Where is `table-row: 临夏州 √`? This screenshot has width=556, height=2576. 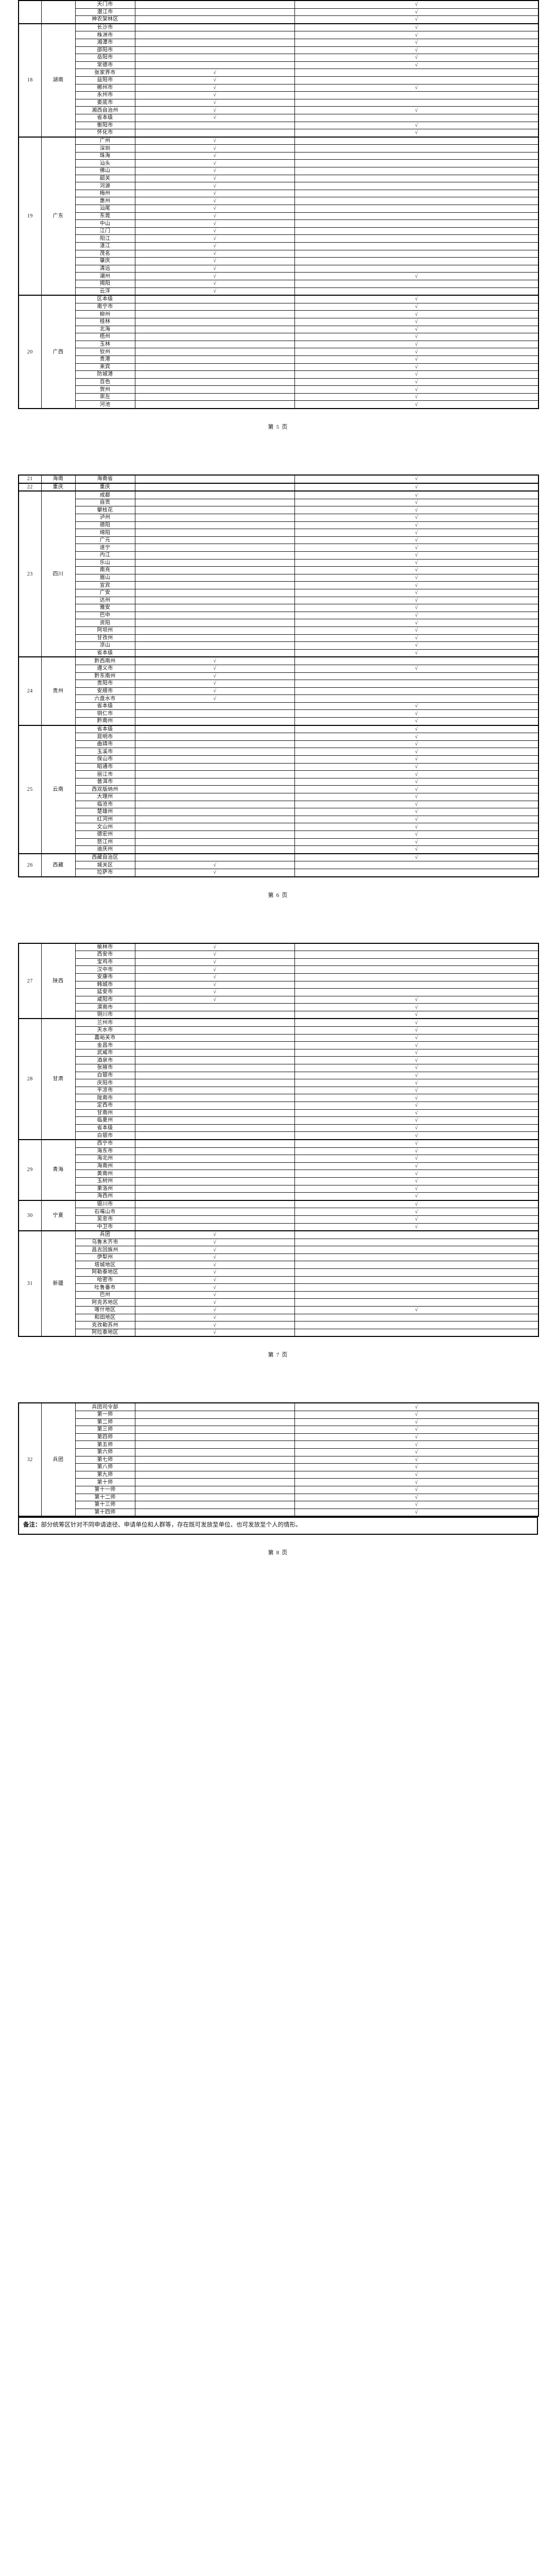
table-row: 临夏州 √ is located at coordinates (279, 1120).